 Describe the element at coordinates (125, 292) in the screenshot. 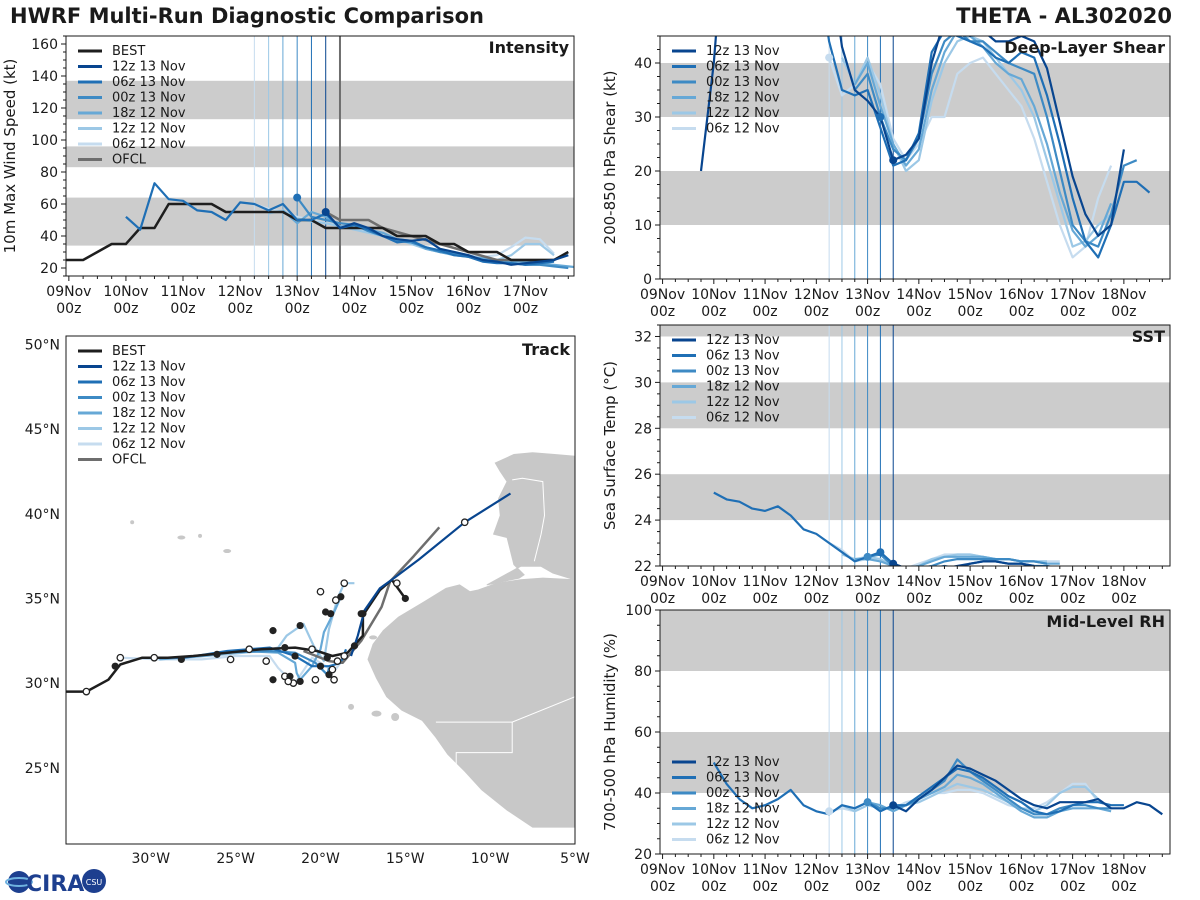

I see `intensity-x-tick-label-date: 10Nov` at that location.